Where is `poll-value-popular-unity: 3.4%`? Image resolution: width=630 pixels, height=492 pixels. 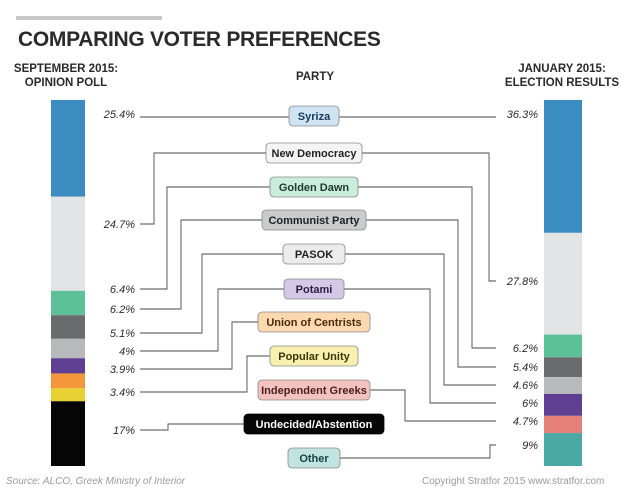
poll-value-popular-unity: 3.4% is located at coordinates (122, 393).